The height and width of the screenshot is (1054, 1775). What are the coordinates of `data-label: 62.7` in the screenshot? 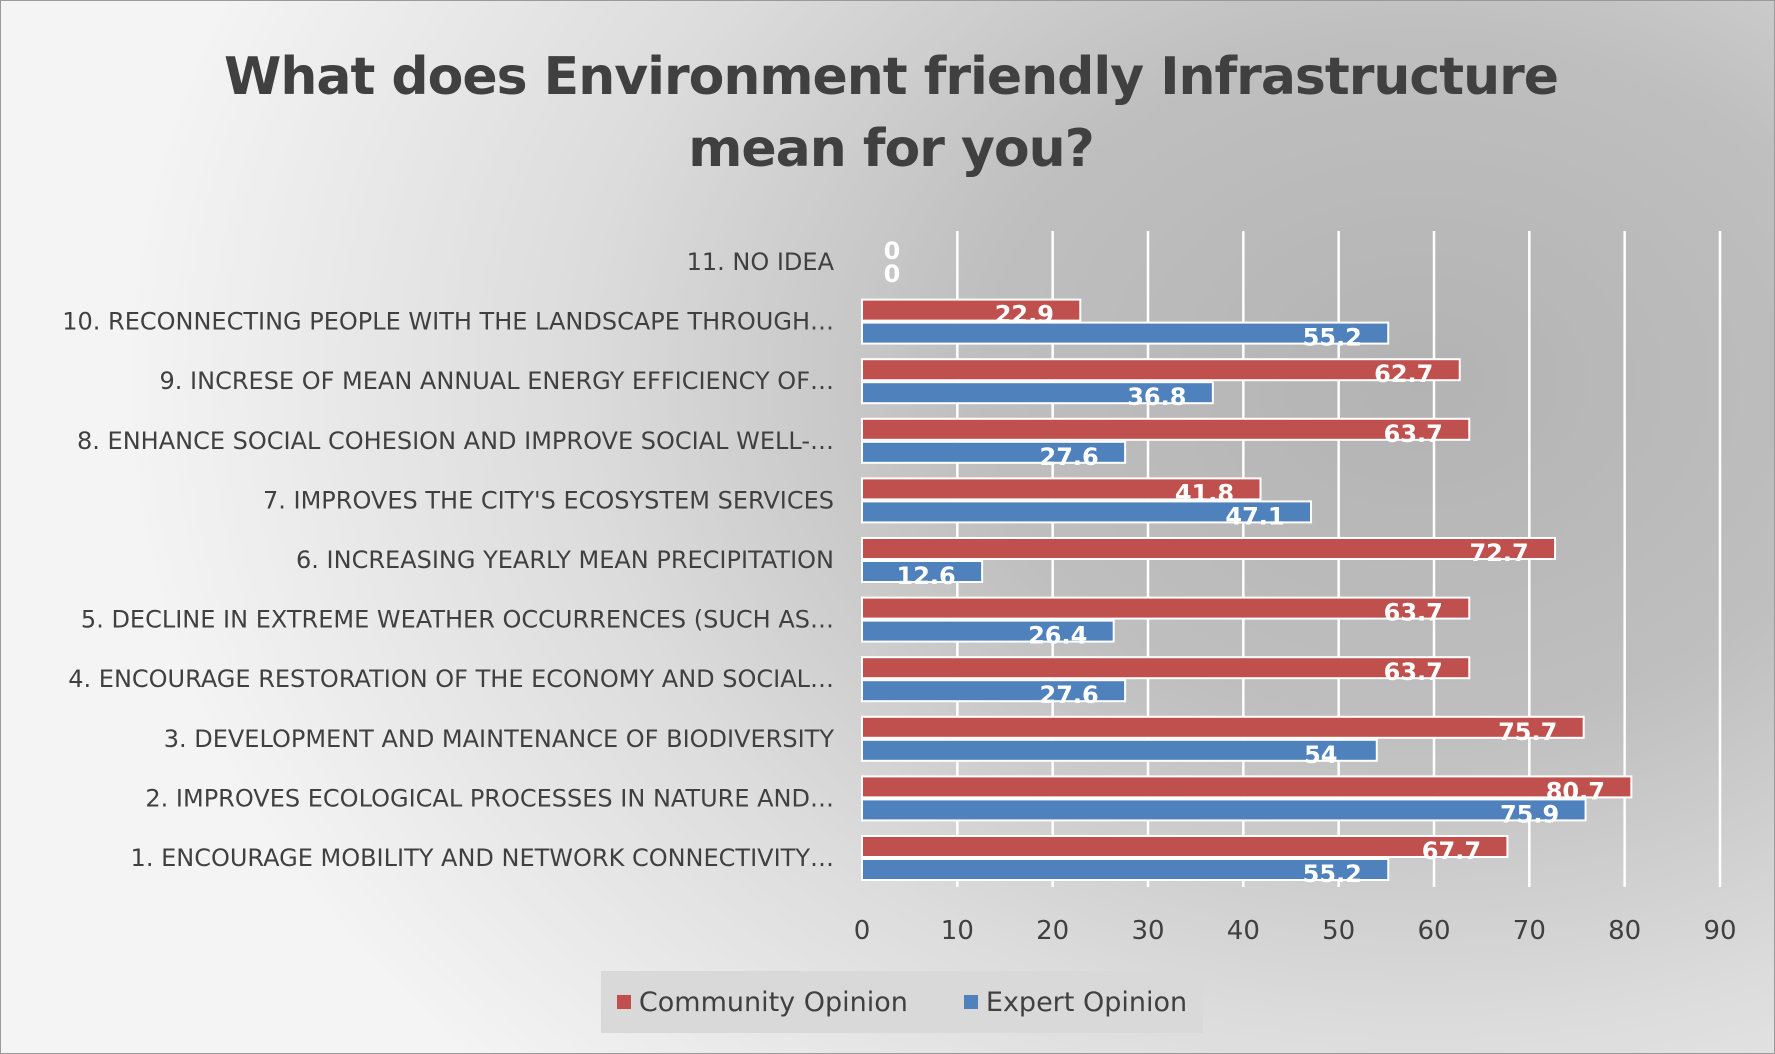 It's located at (1403, 374).